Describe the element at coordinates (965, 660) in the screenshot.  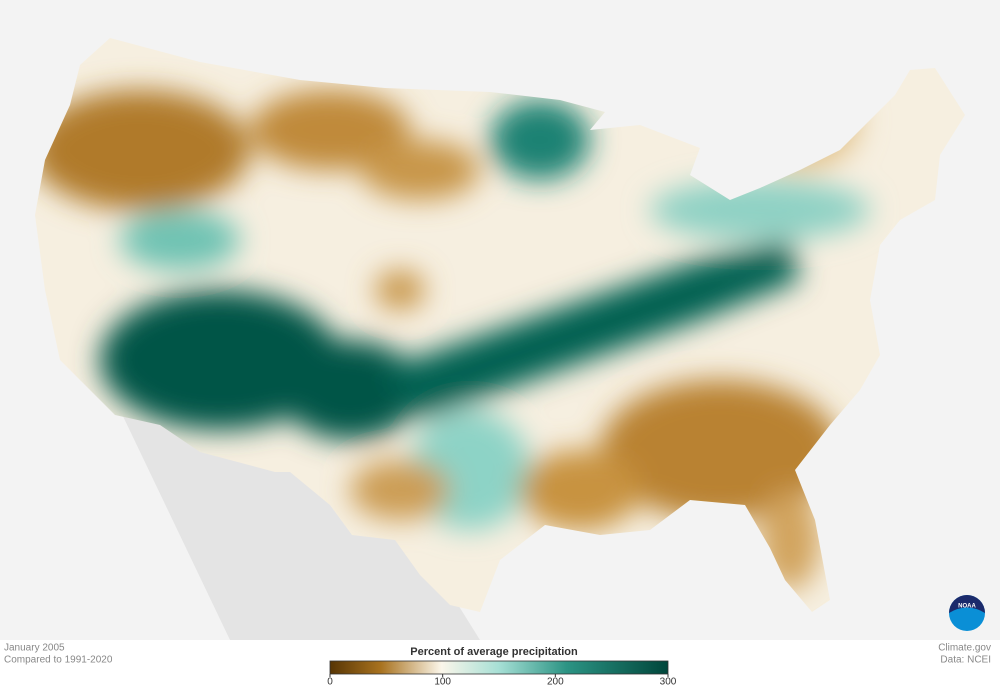
I see `credit-source: Data: NCEI` at that location.